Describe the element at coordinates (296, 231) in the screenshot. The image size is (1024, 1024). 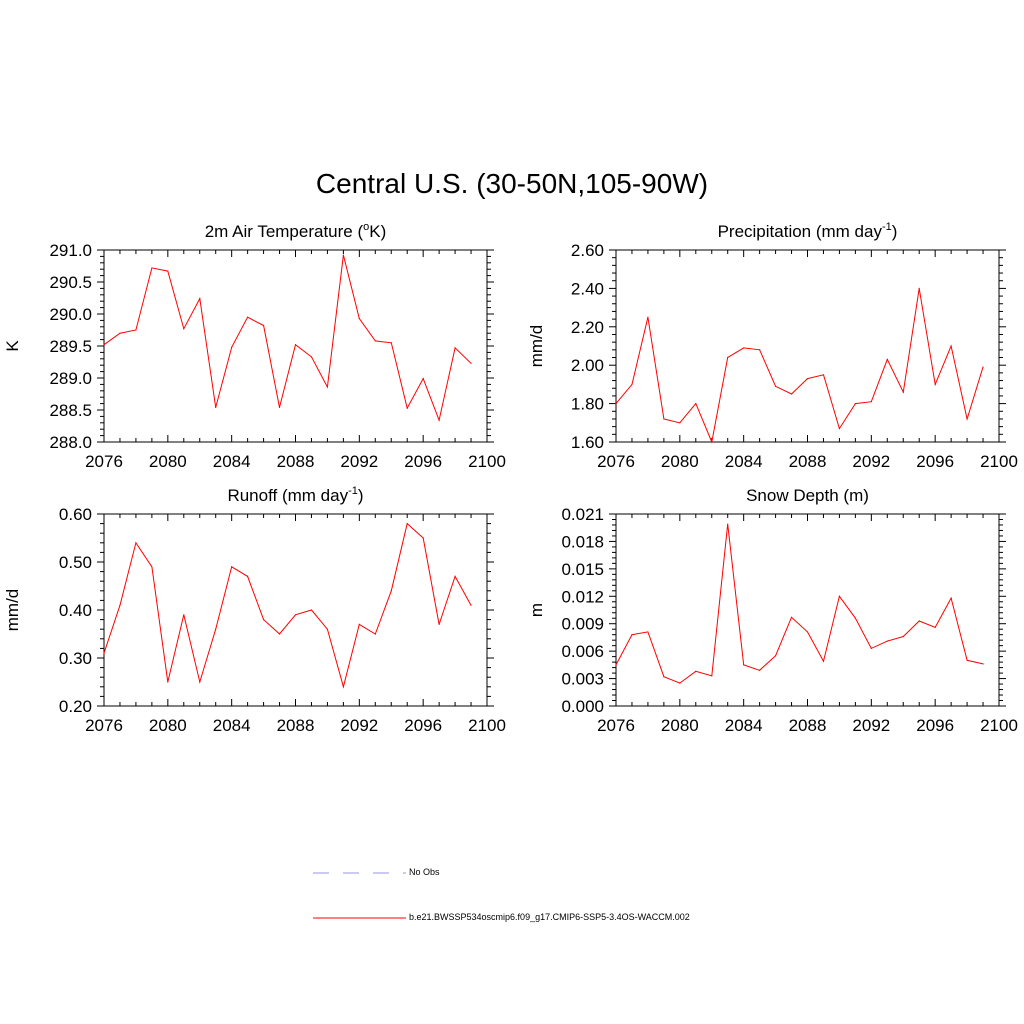
I see `panel-title: 2m Air Temperature (oK)` at that location.